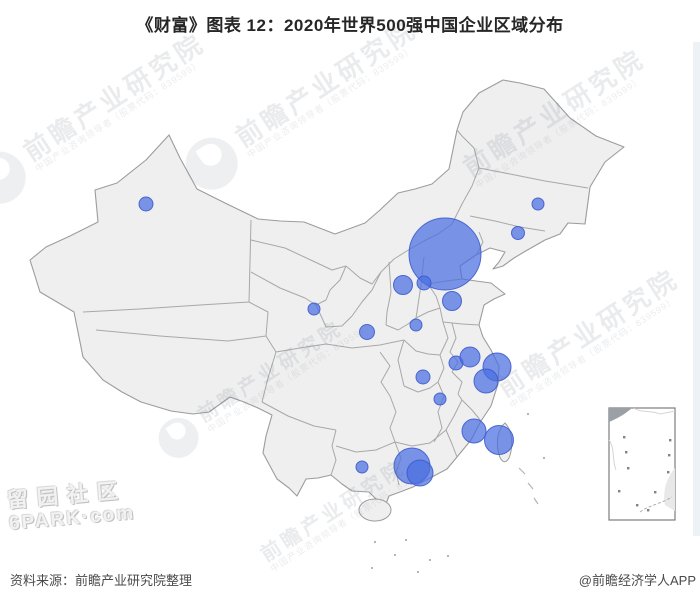 This screenshot has width=700, height=603. What do you see at coordinates (637, 580) in the screenshot?
I see `credit-note: @前瞻经济学人APP` at bounding box center [637, 580].